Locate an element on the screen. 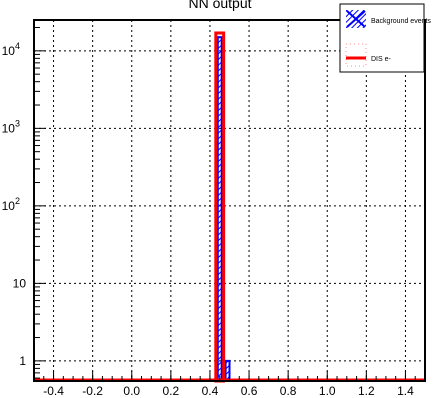 This screenshot has height=398, width=439. y-axis: 1 10 10² 10³ 10⁴ is located at coordinates (24, 203).